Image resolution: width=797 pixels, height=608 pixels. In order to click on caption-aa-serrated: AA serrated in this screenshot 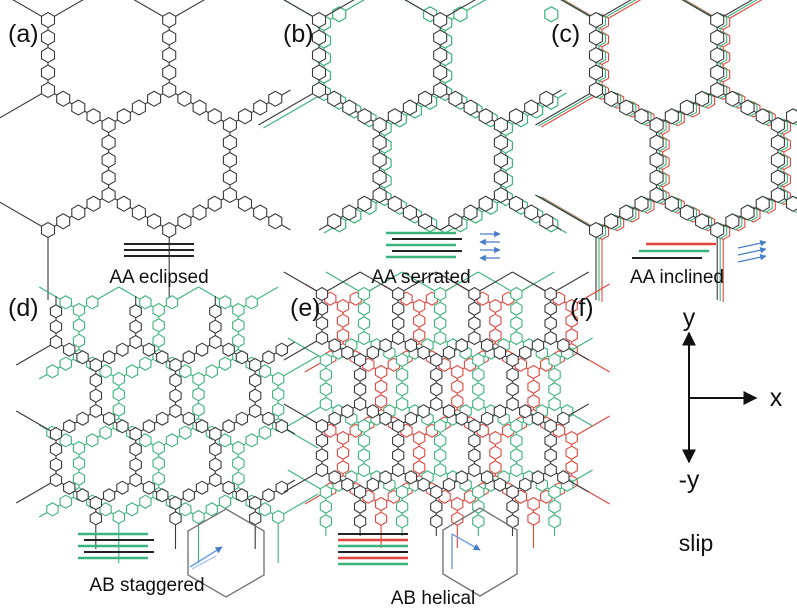, I will do `click(420, 277)`.